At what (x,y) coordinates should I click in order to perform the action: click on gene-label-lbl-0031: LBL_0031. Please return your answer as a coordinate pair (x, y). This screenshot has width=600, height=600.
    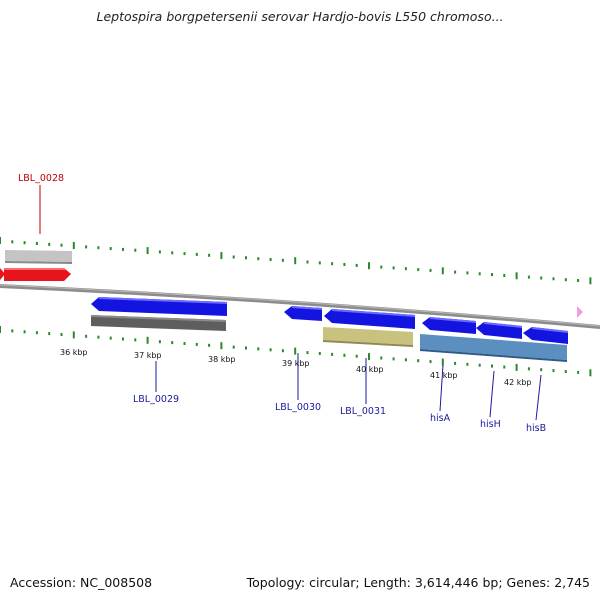
    Looking at the image, I should click on (363, 411).